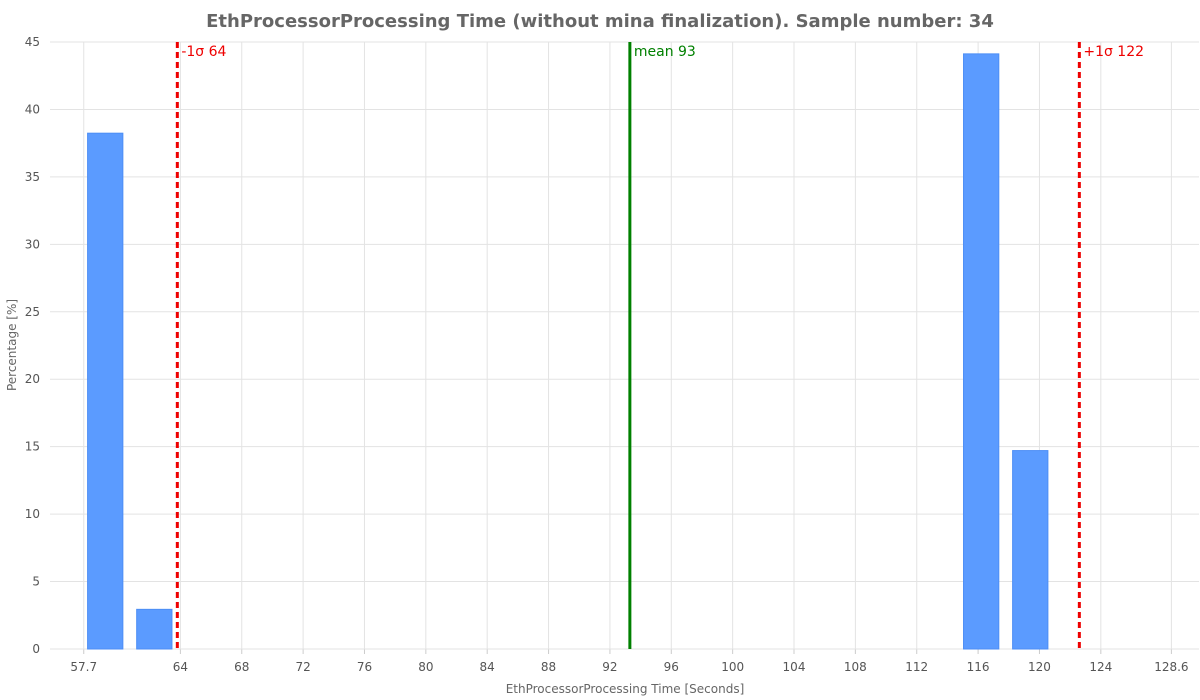 This screenshot has height=700, width=1200. Describe the element at coordinates (32, 312) in the screenshot. I see `y-tick-label: 25` at that location.